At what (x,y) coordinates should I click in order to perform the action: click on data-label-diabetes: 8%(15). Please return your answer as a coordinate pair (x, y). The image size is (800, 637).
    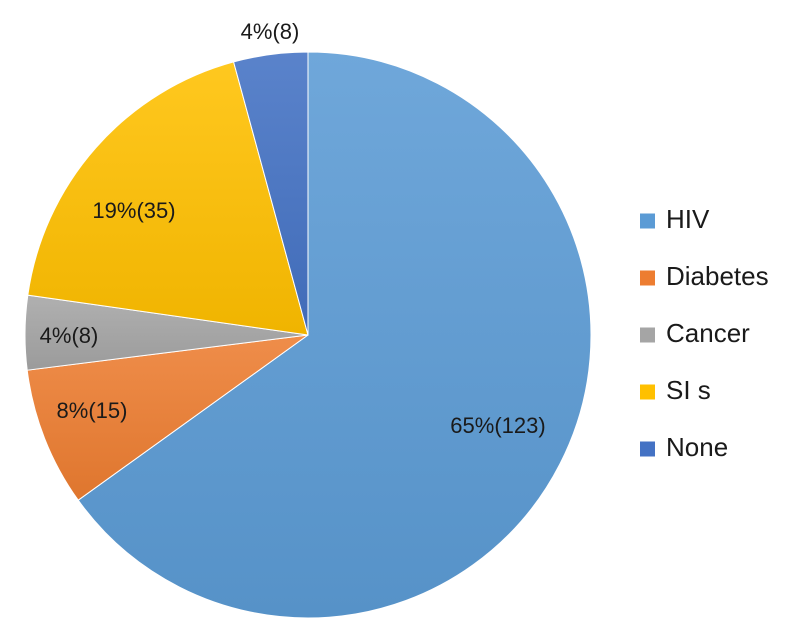
    Looking at the image, I should click on (92, 410).